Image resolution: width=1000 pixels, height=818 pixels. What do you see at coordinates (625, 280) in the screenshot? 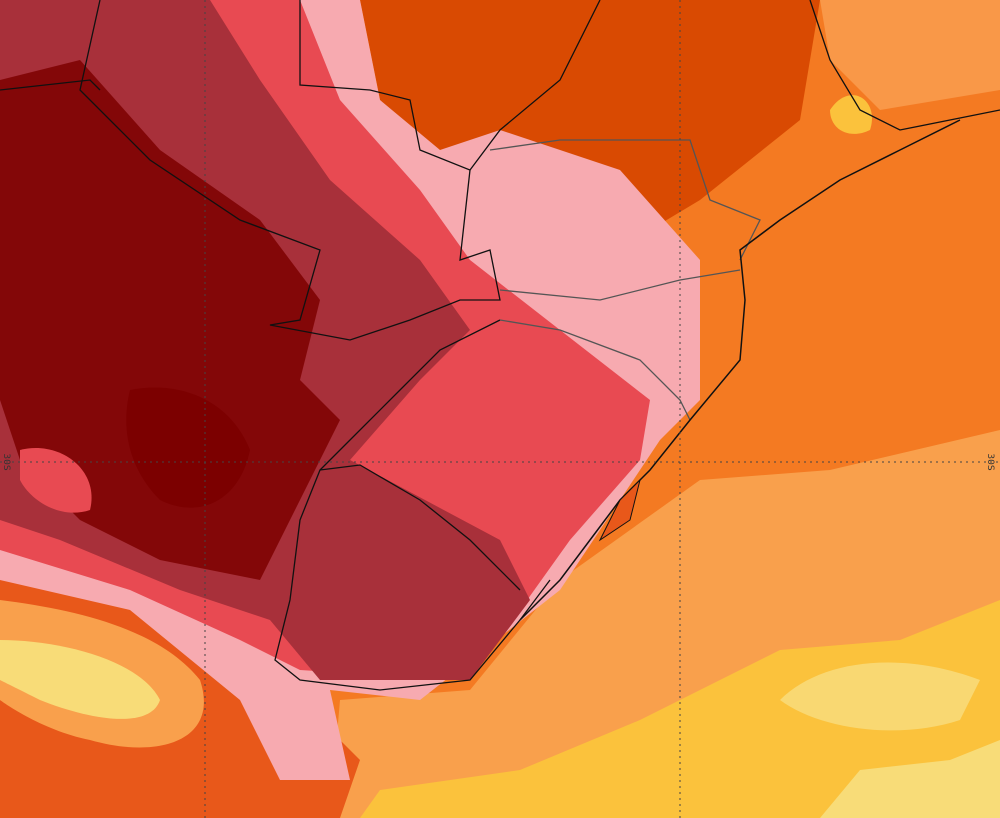
I see `state-borders` at bounding box center [625, 280].